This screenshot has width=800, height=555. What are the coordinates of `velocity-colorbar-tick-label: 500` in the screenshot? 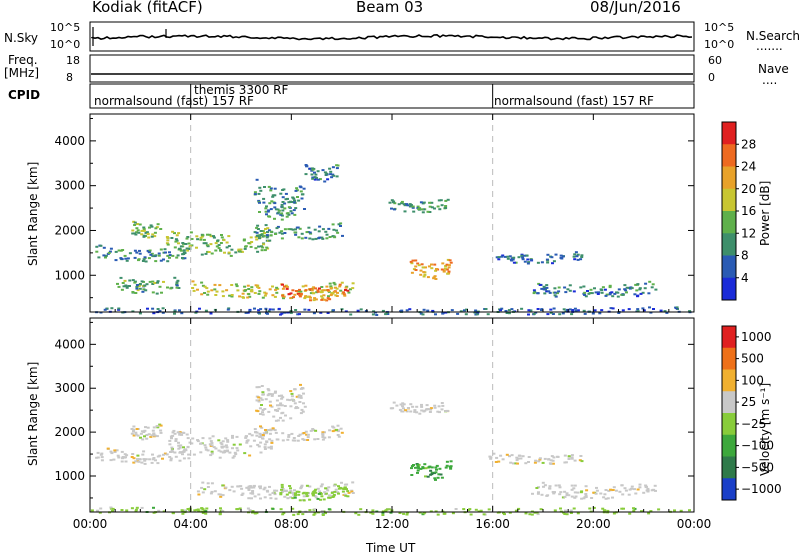 It's located at (752, 359).